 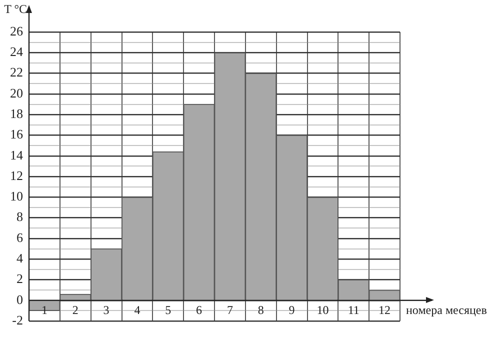 What do you see at coordinates (447, 309) in the screenshot?
I see `x-axis-title: номера месяцев` at bounding box center [447, 309].